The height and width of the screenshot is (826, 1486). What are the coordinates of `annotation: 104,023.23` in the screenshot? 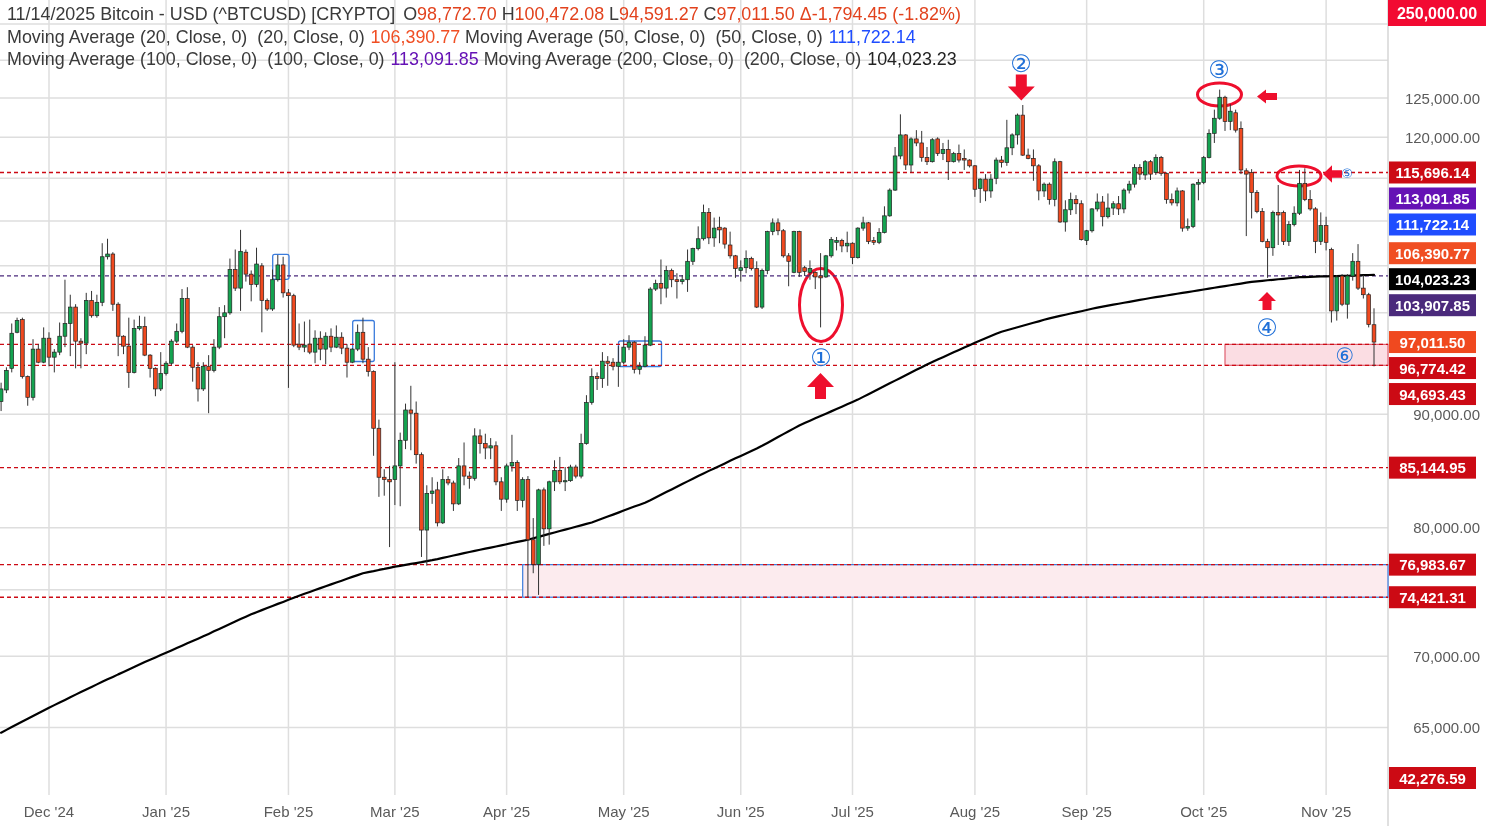 It's located at (912, 59).